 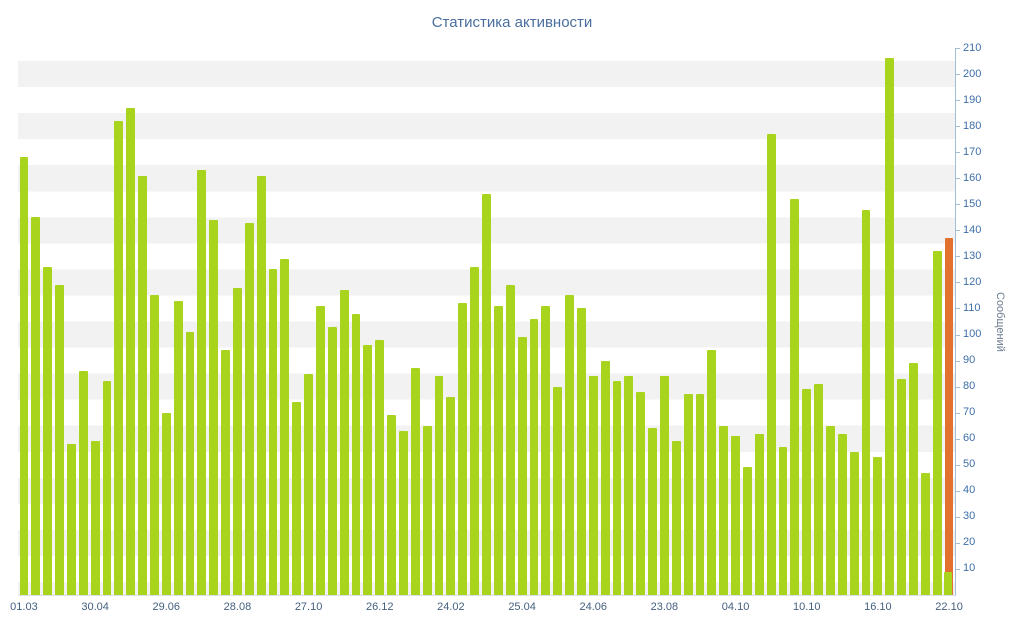 I want to click on y-tick-label: 160, so click(x=972, y=177).